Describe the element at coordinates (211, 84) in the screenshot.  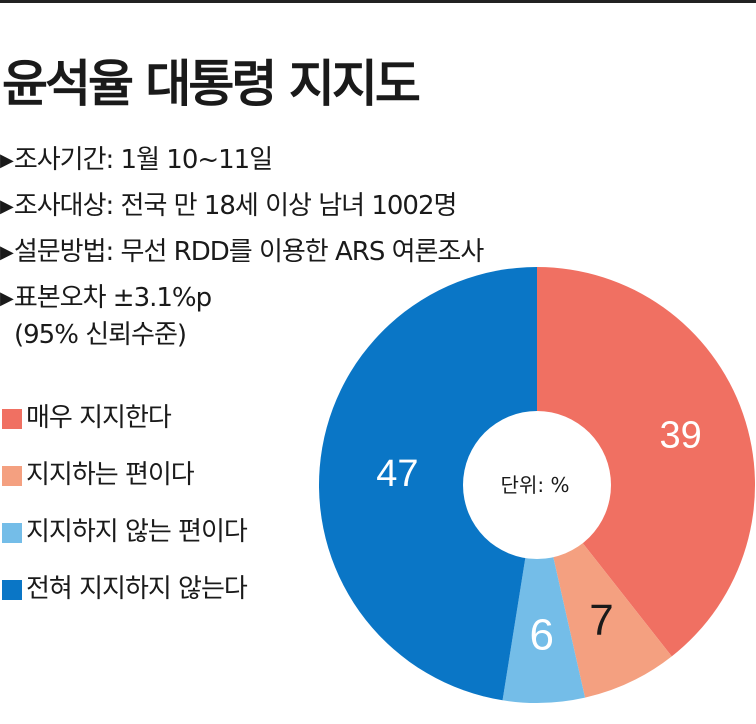
I see `chart-title: 윤석율 대통령 지지도` at that location.